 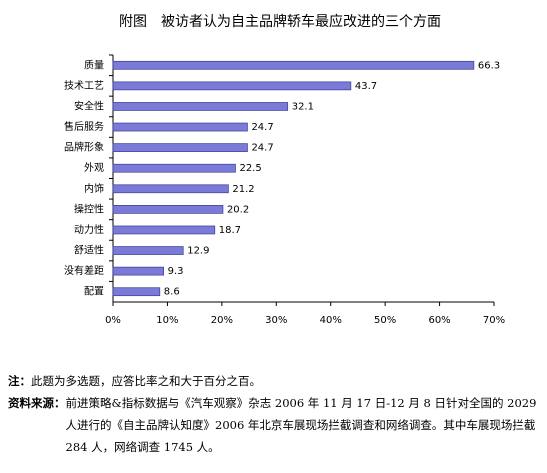 I want to click on note-text: 此题为多选题，应答比率之和大于百分之百。, so click(x=146, y=381).